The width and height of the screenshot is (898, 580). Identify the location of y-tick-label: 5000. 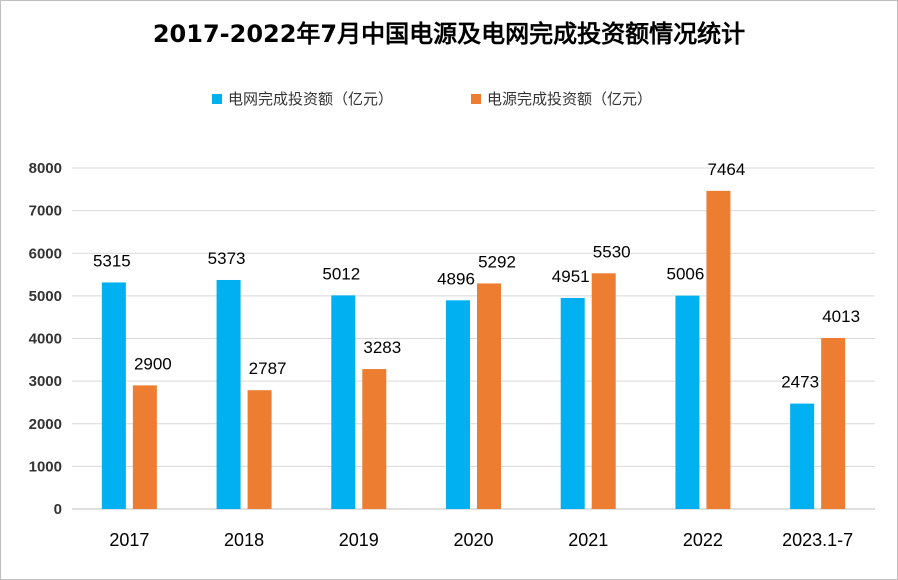
(45, 296).